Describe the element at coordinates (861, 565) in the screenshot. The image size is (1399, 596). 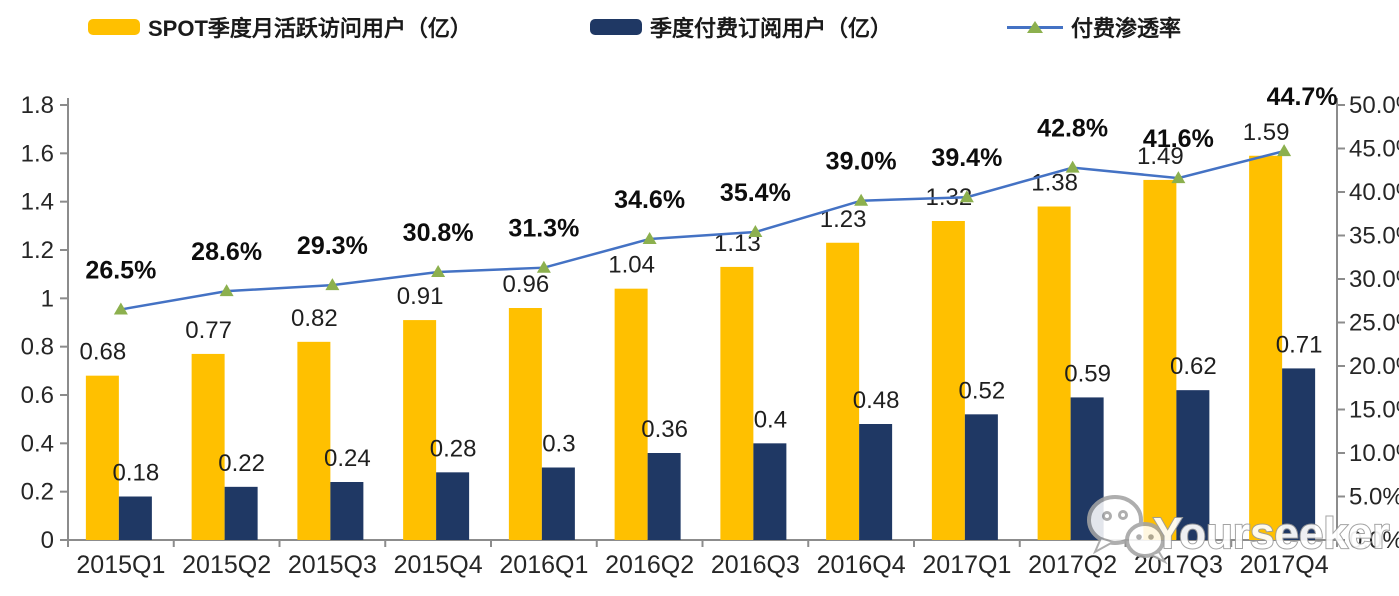
I see `x-category-label: 2016Q4` at that location.